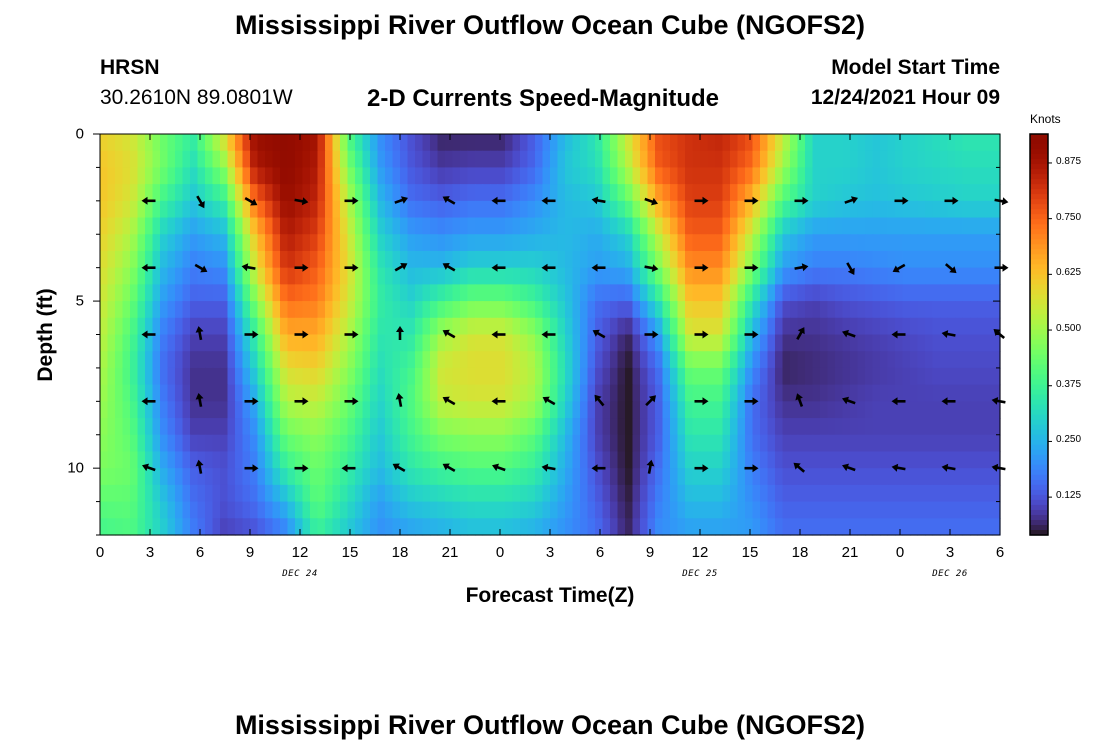  I want to click on colorbar-tick-label: 0.750, so click(1069, 217).